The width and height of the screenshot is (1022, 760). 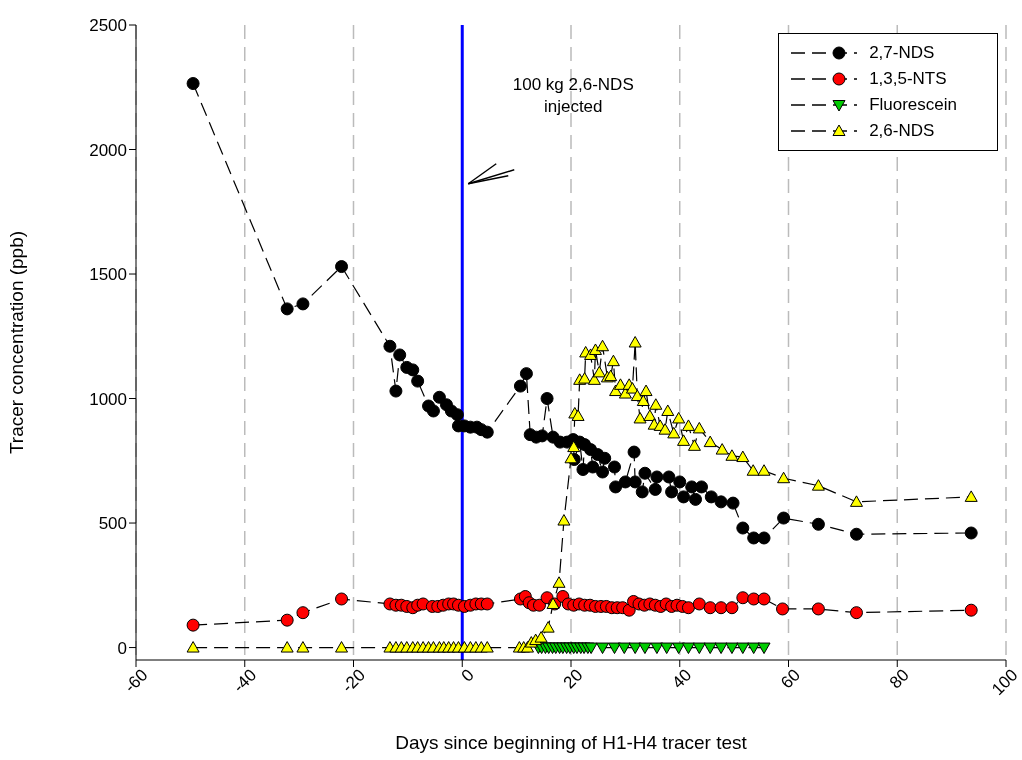 I want to click on x-tick-label: -20, so click(x=354, y=681).